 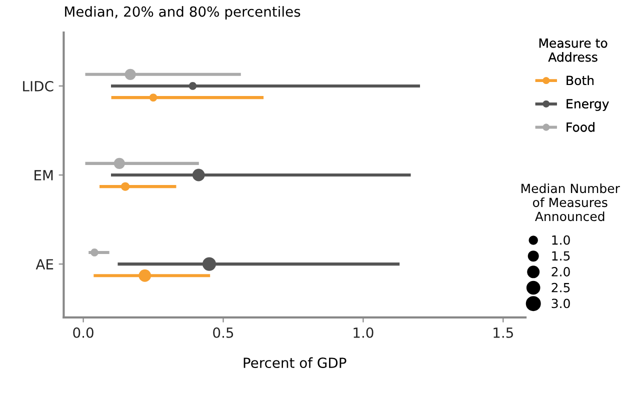 I want to click on legend-label: Energy, so click(x=587, y=105).